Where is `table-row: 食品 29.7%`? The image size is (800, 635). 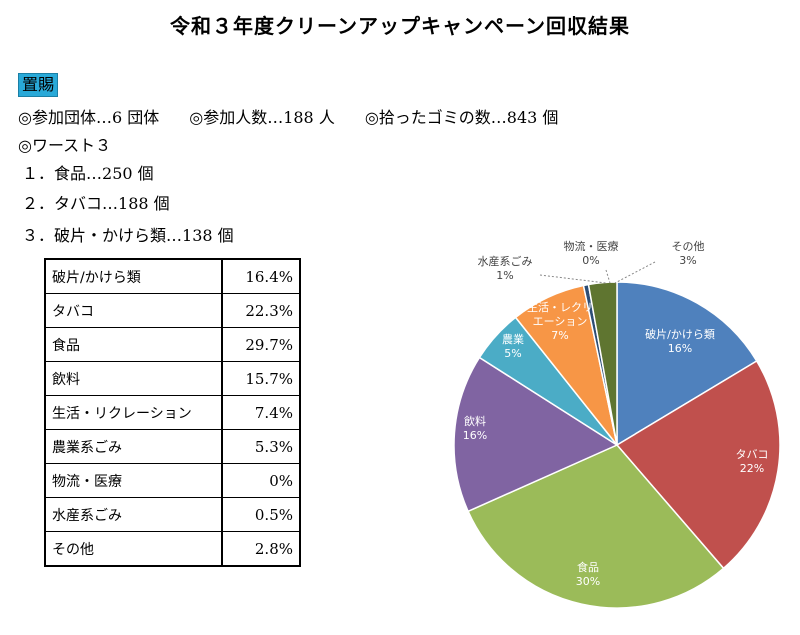
table-row: 食品 29.7% is located at coordinates (172, 344).